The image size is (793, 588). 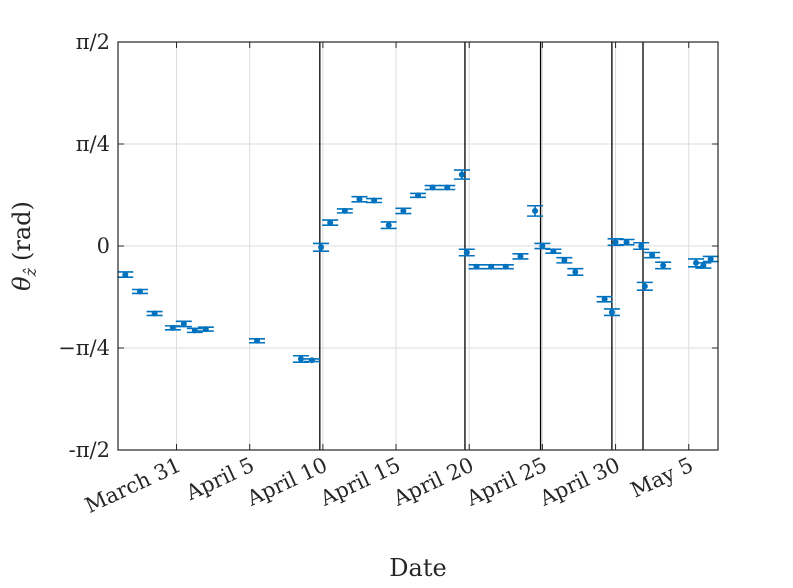 I want to click on y-tick-labels: π/2 π/4 0 −π/4 -π/2, so click(x=84, y=246).